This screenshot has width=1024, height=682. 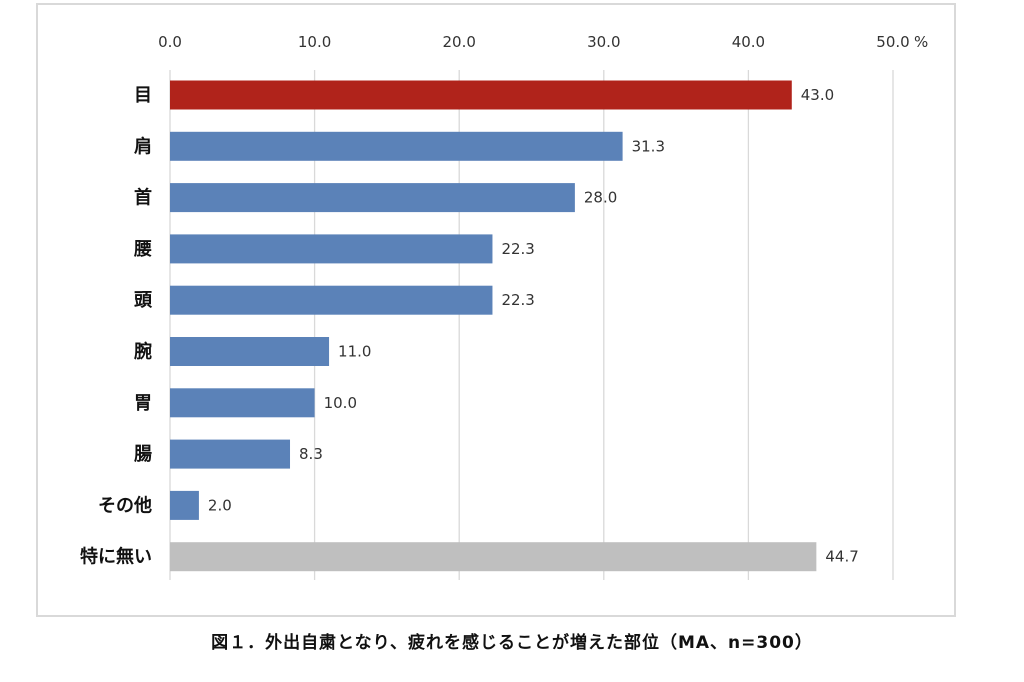 I want to click on category-label: その他, so click(x=125, y=505).